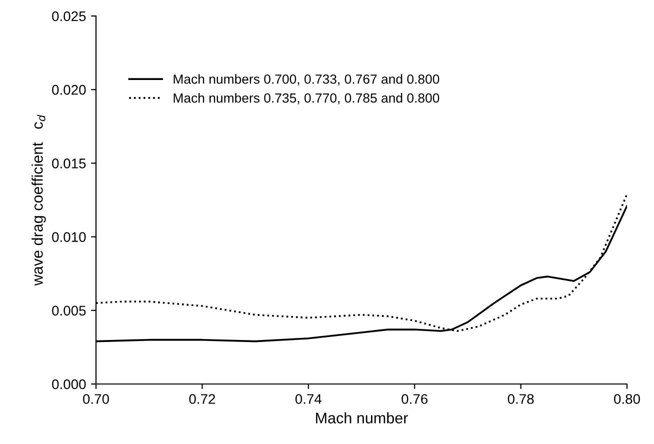 The image size is (654, 444). What do you see at coordinates (39, 200) in the screenshot?
I see `y-axis-title: wave drag coefficient c$_{d}$` at bounding box center [39, 200].